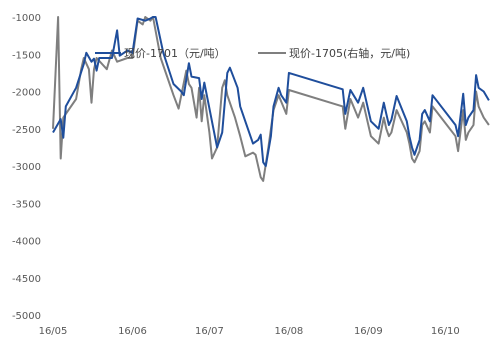 The width and height of the screenshot is (497, 339). What do you see at coordinates (26, 242) in the screenshot?
I see `y-tick-label: -4000` at bounding box center [26, 242].